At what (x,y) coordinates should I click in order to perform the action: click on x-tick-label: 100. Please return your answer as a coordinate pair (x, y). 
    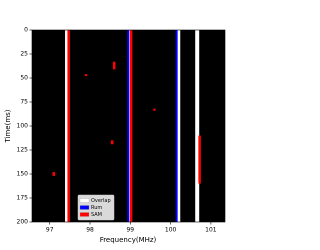
    Looking at the image, I should click on (171, 230).